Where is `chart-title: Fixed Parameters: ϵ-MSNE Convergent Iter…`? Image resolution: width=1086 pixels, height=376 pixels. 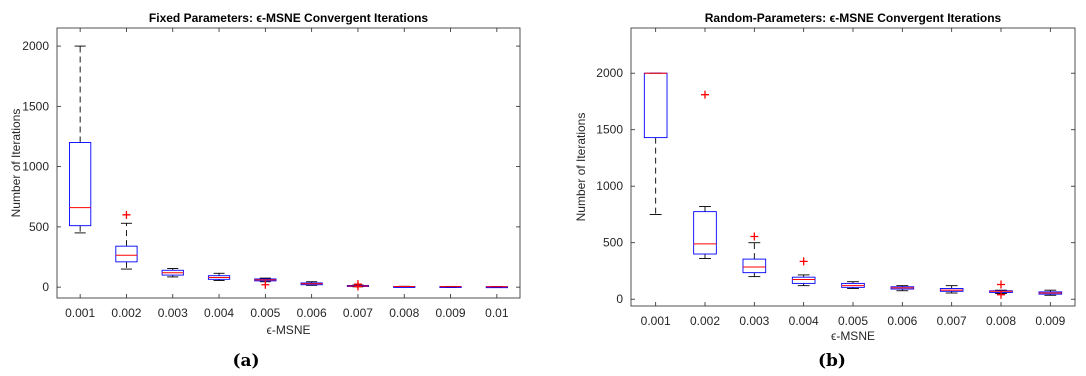 chart-title: Fixed Parameters: ϵ-MSNE Convergent Iter… is located at coordinates (288, 18).